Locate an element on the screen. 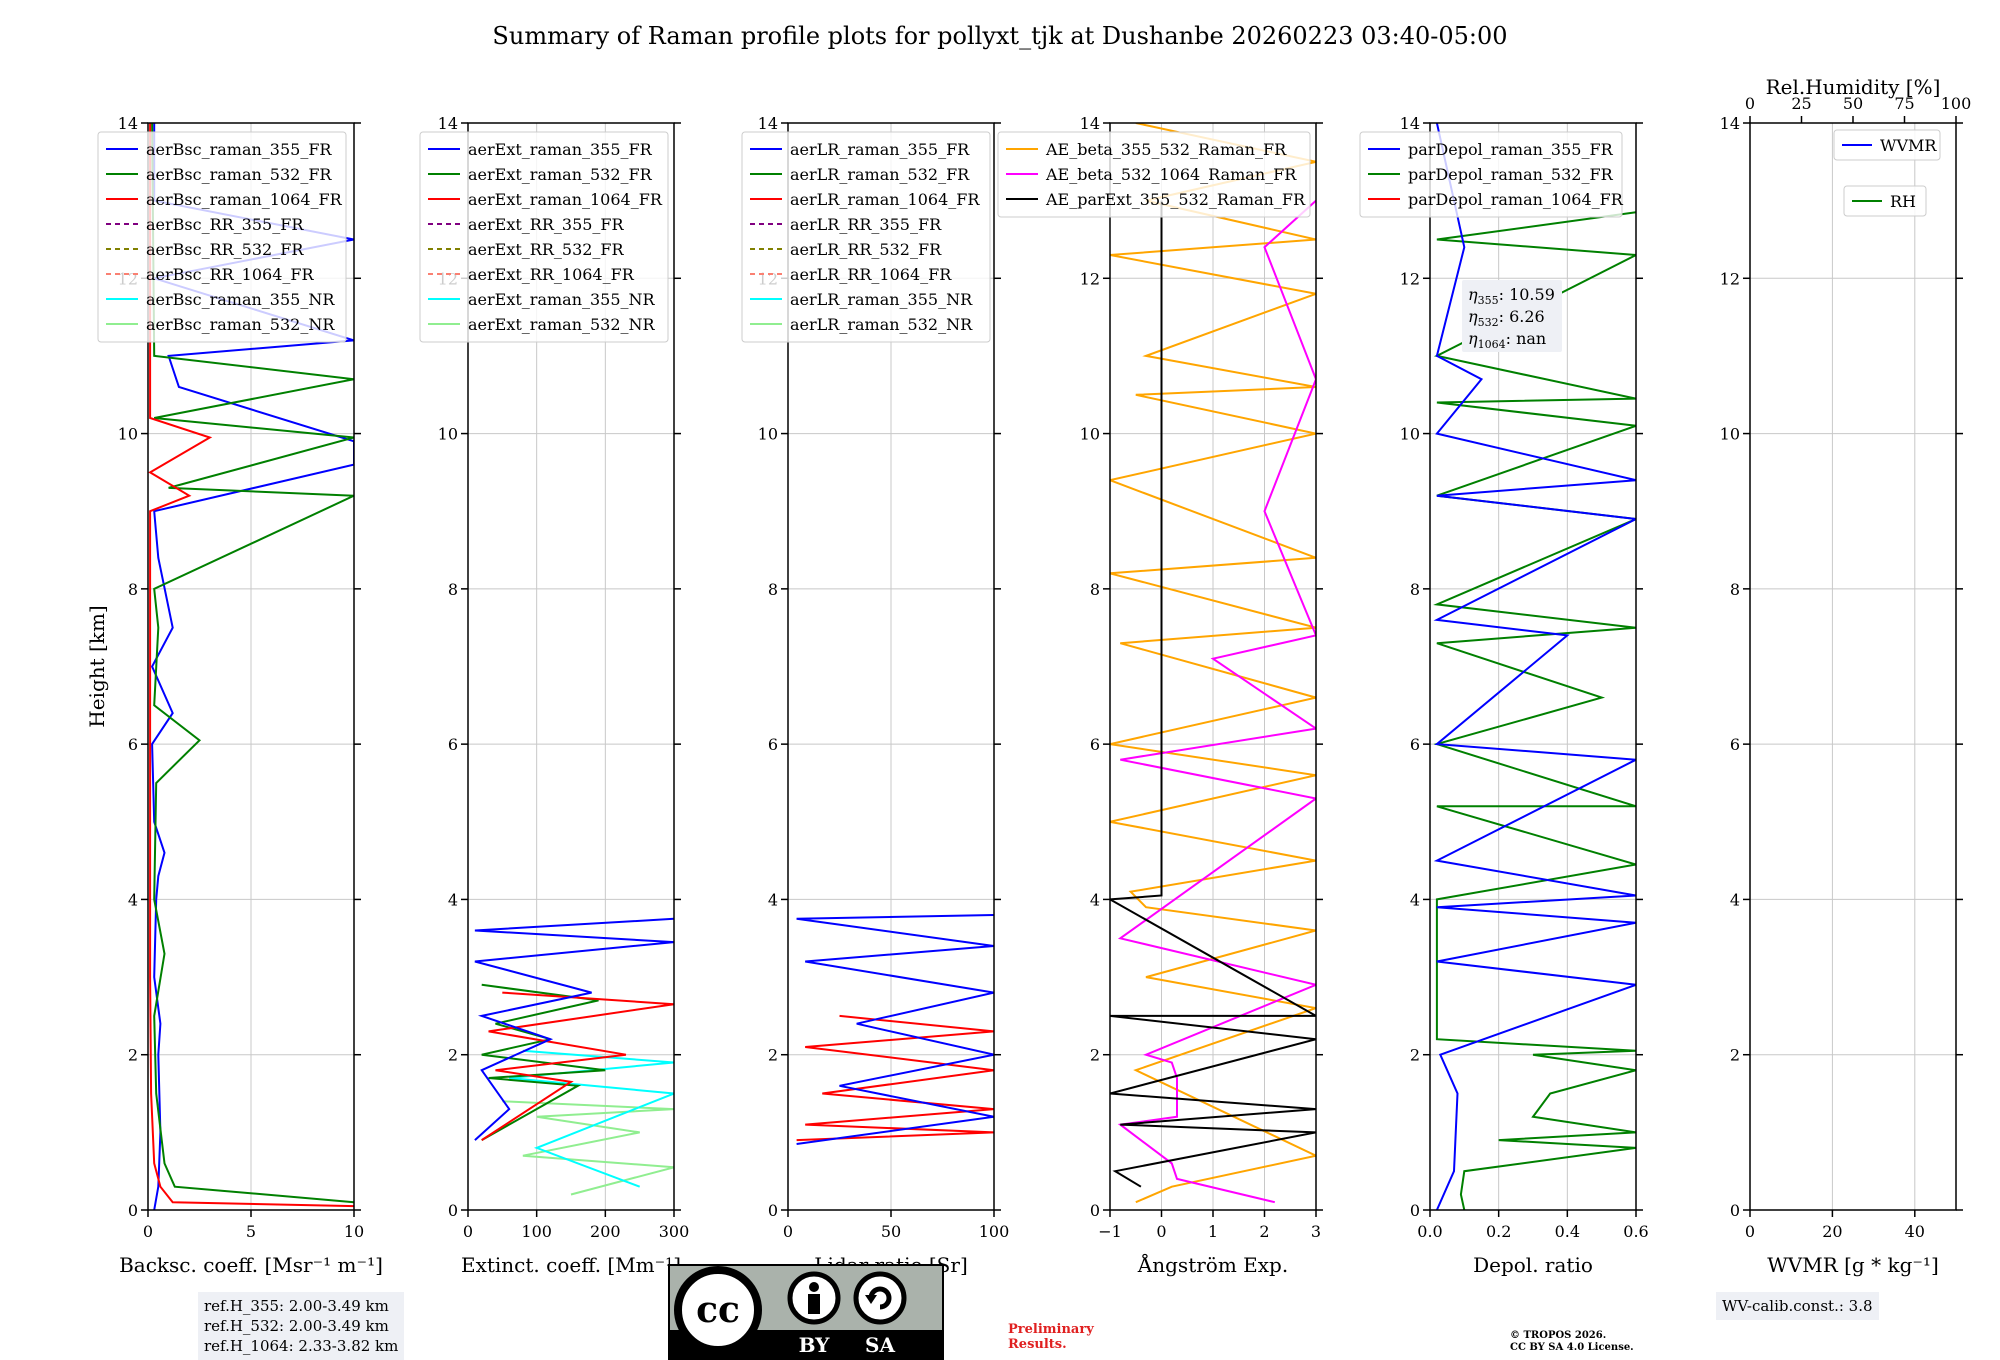  legend-label: parDepol_raman_532_FR is located at coordinates (1511, 174).